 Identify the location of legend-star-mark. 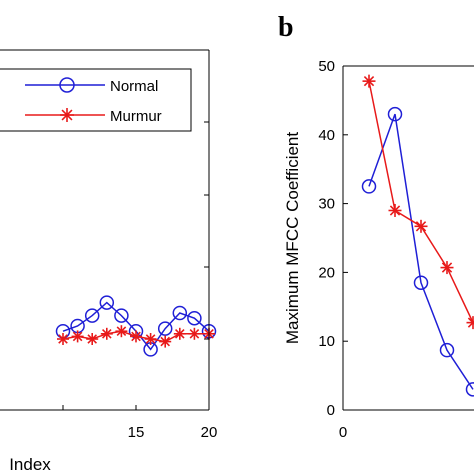
(67, 115).